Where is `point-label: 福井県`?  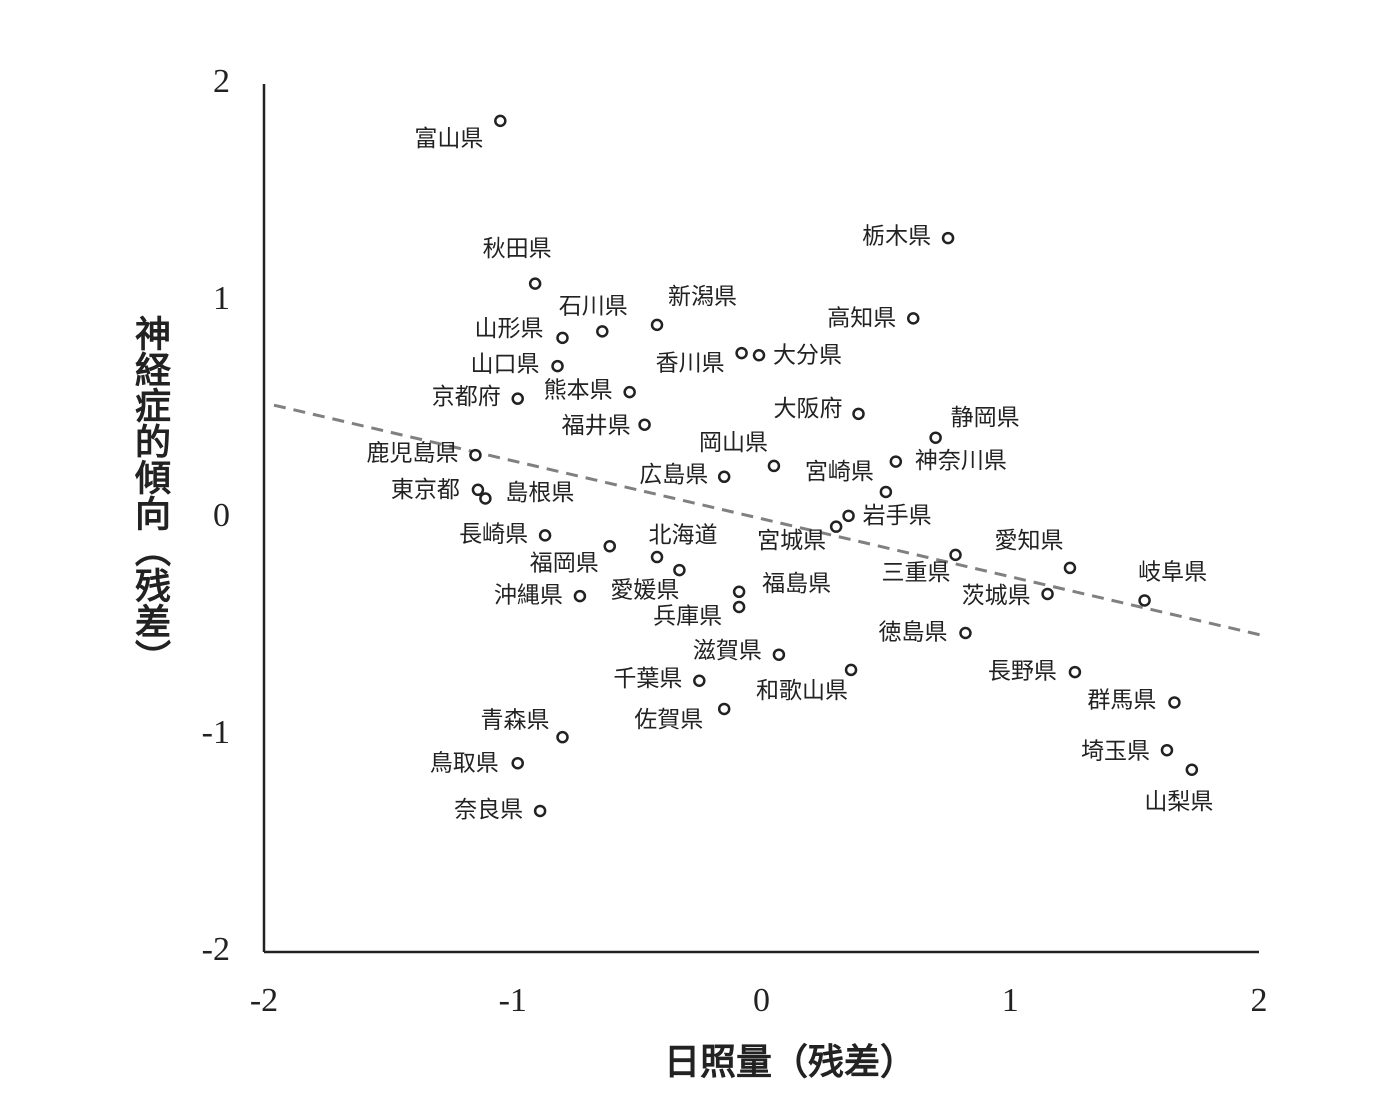
point-label: 福井県 is located at coordinates (596, 425).